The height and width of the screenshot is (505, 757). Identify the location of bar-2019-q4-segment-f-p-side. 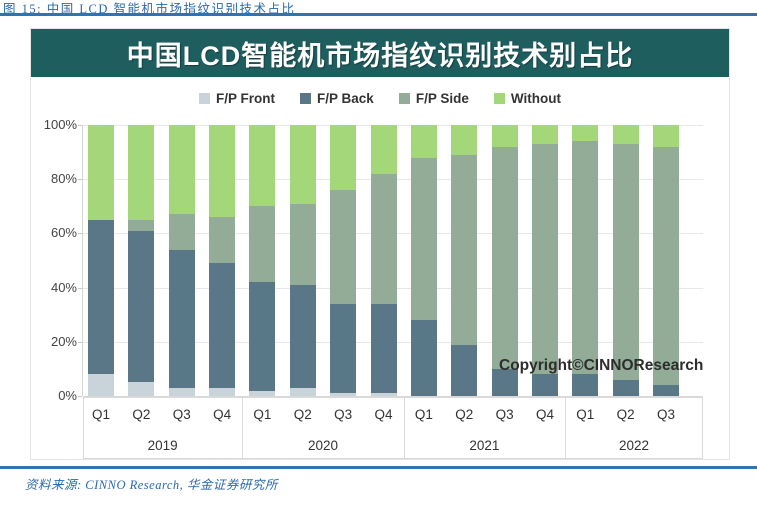
(222, 240).